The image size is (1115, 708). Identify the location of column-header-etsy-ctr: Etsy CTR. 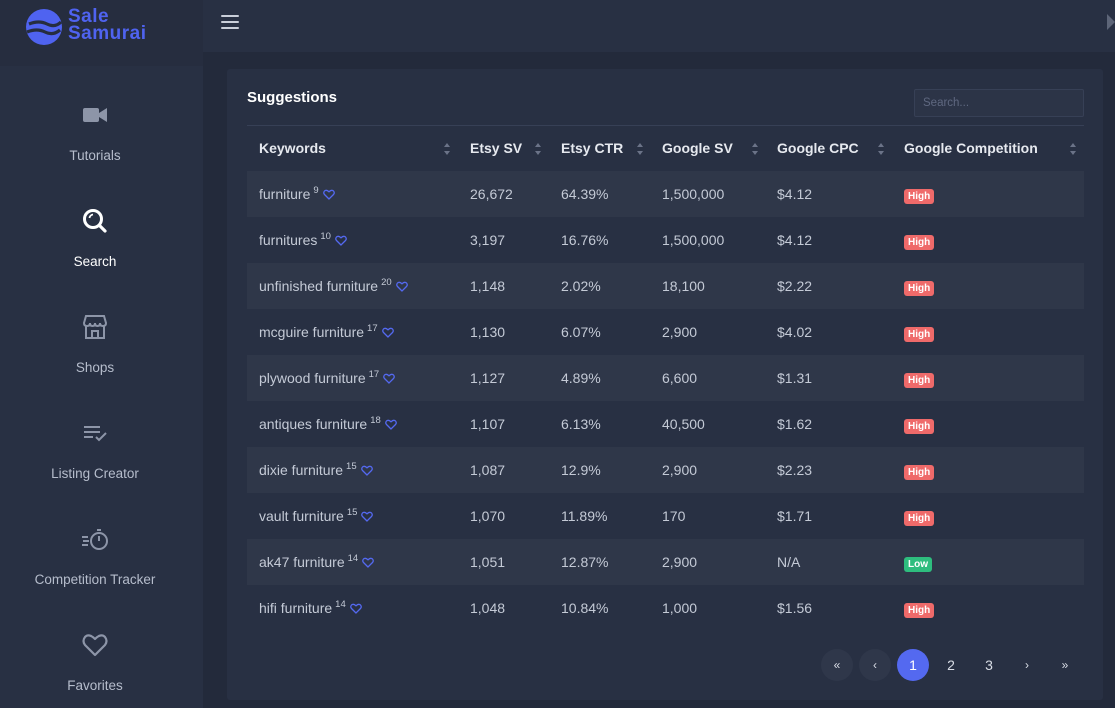
(606, 149).